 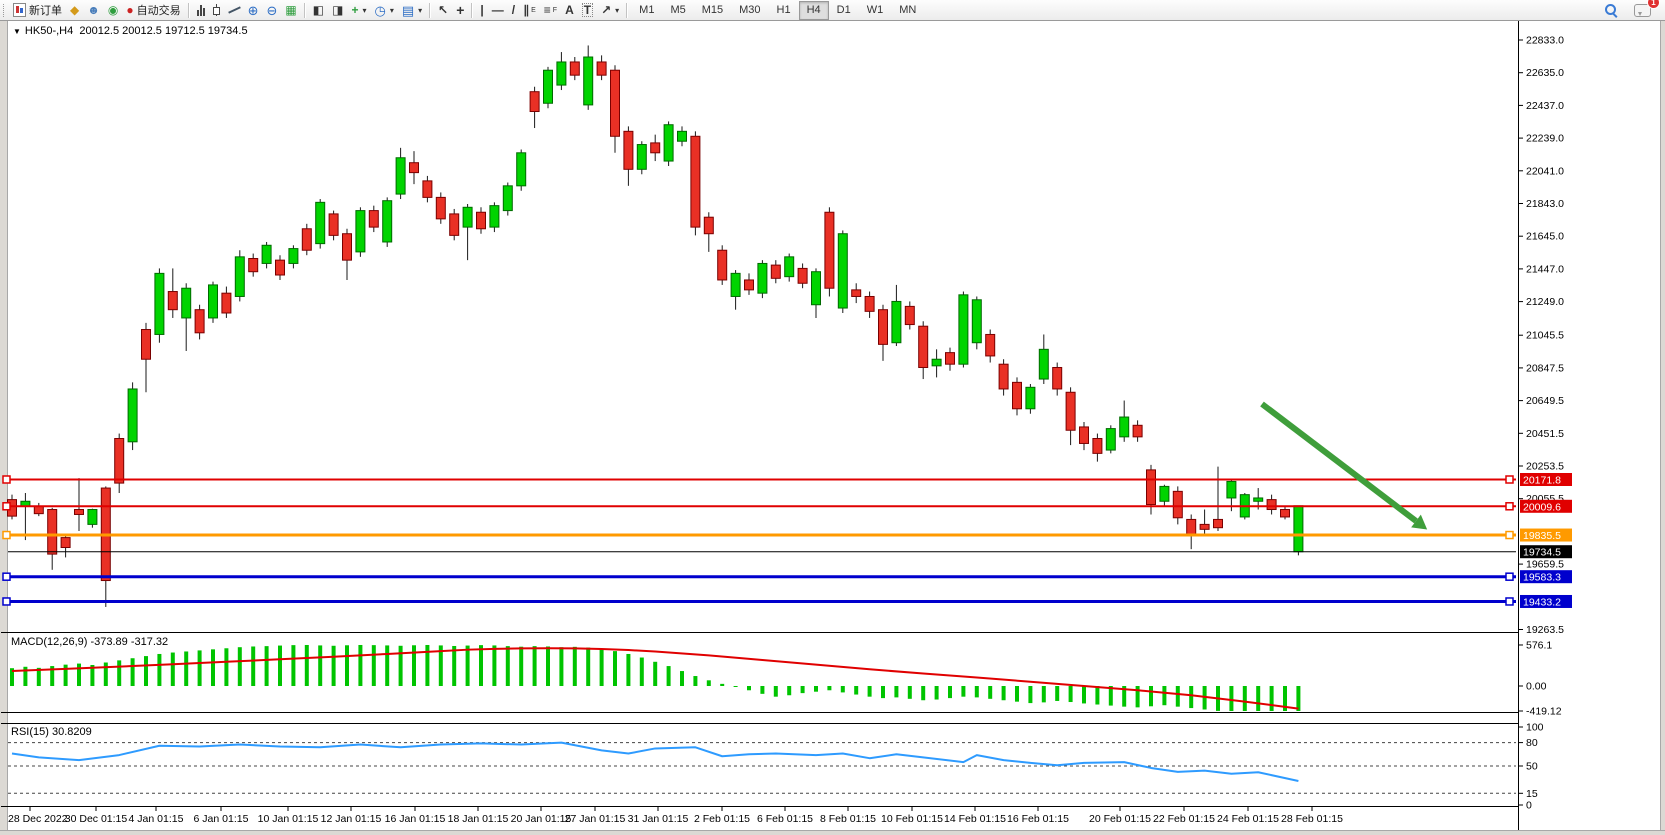 I want to click on svg-text: 0.00, so click(x=1536, y=687).